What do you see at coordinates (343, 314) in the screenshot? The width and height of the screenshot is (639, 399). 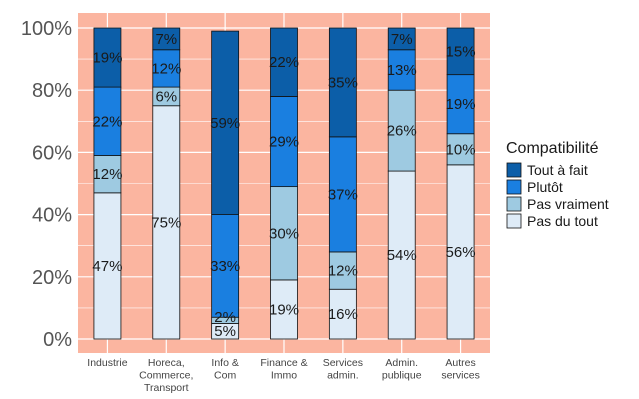 I see `data-label: 16%` at bounding box center [343, 314].